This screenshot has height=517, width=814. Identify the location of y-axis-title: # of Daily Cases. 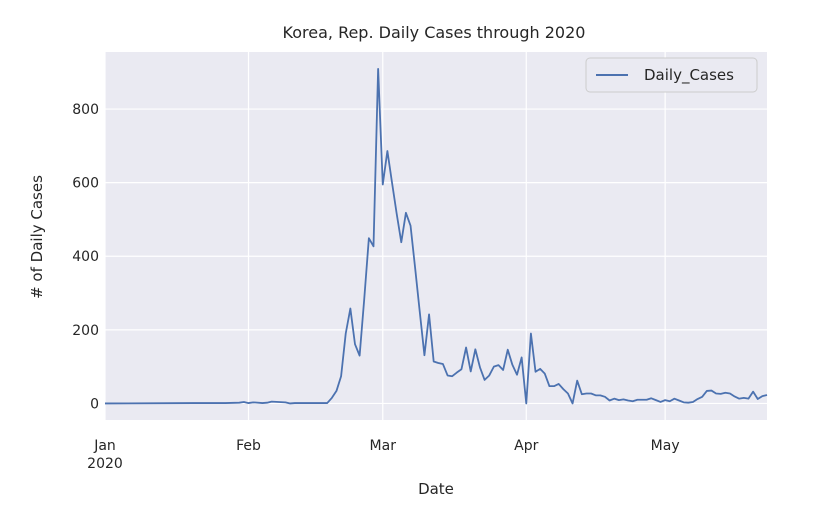
(37, 237).